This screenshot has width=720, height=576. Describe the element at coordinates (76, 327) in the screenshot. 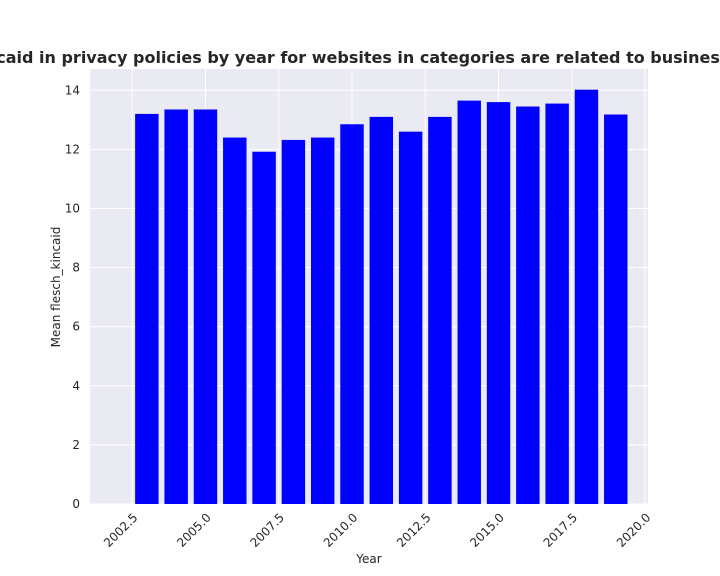

I see `y-tick-label: 6` at that location.